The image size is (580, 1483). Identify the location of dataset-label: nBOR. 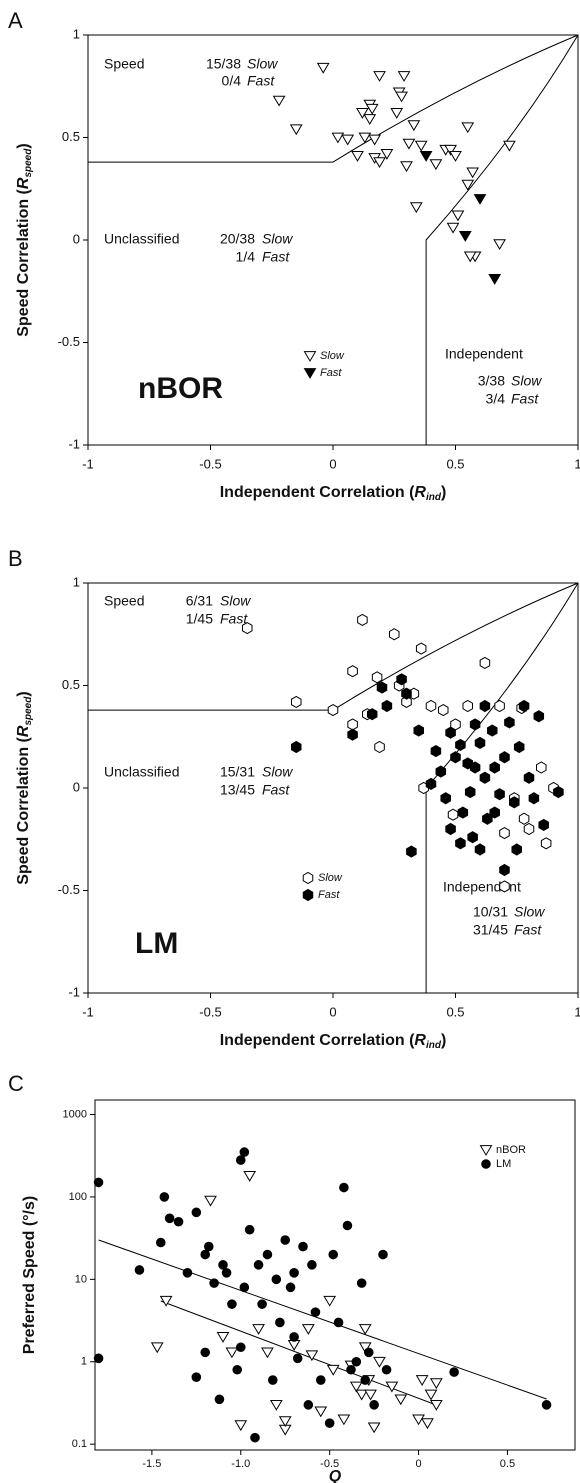
(180, 388).